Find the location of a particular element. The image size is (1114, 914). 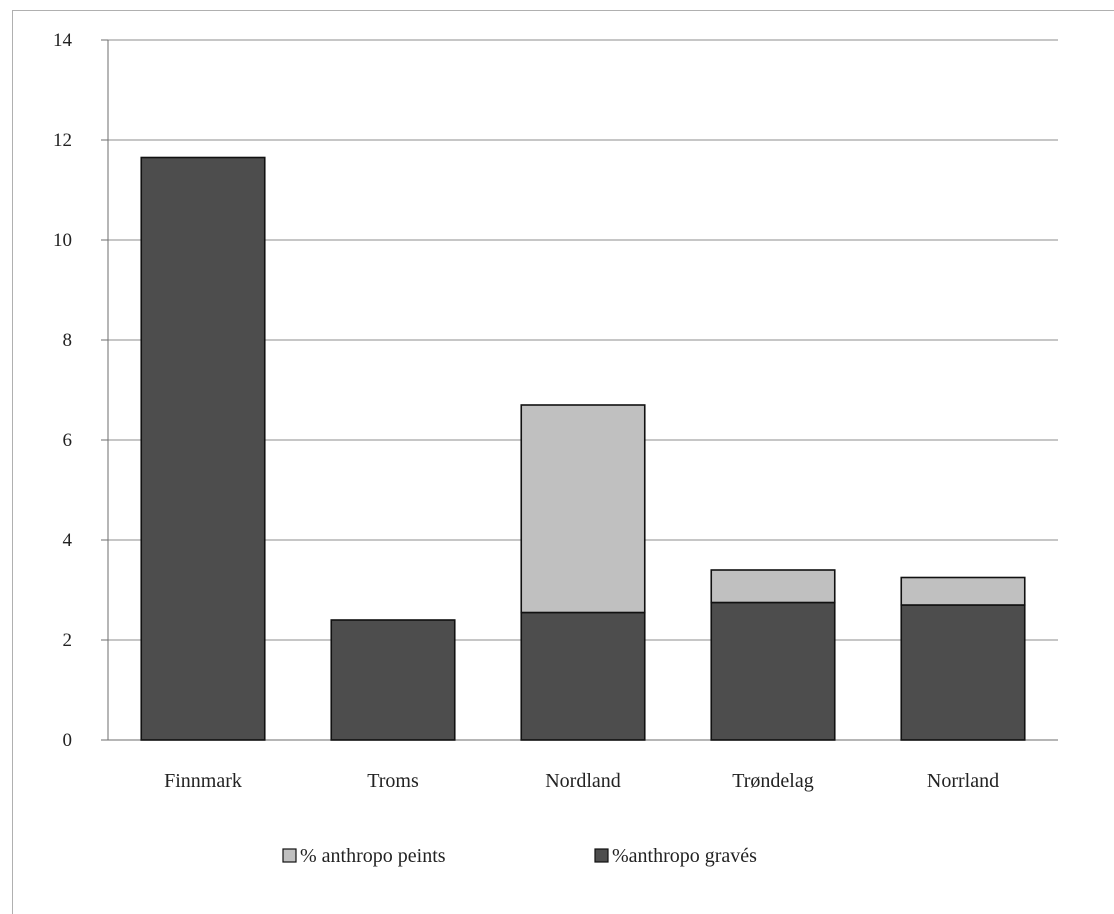

category-label: Trøndelag is located at coordinates (772, 781).